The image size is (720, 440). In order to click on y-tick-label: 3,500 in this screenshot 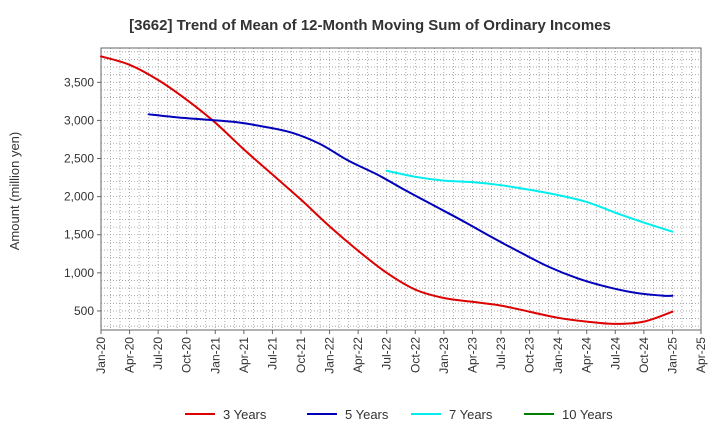, I will do `click(79, 82)`.